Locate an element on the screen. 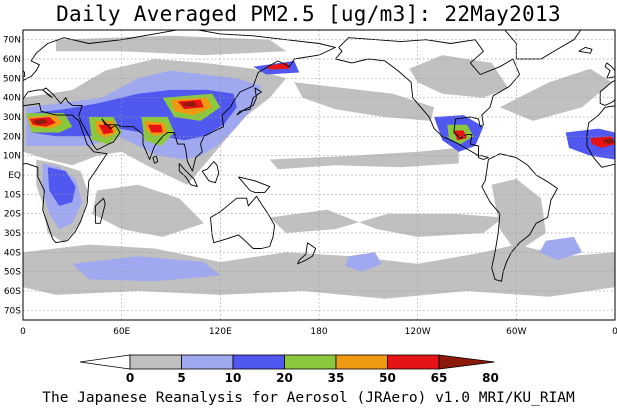  coastline-iceland is located at coordinates (585, 50).